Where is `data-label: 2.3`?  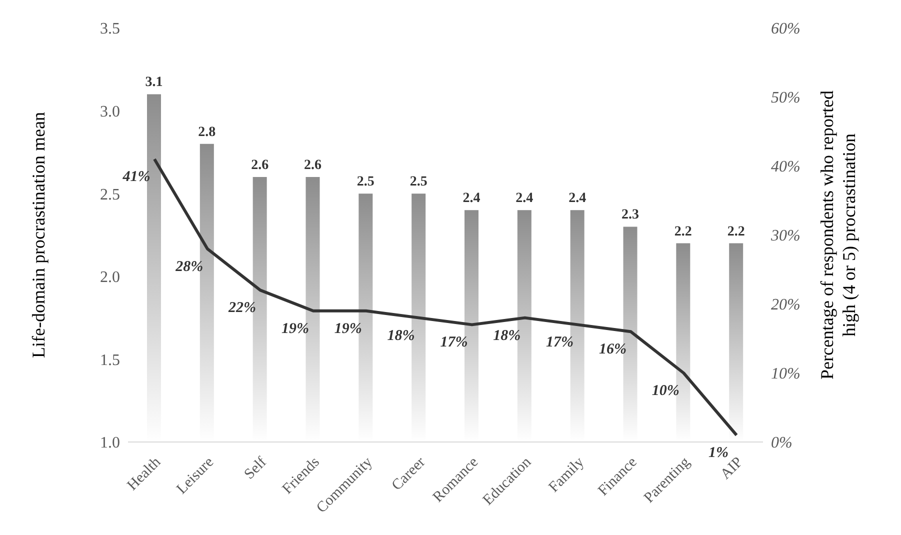
data-label: 2.3 is located at coordinates (630, 215).